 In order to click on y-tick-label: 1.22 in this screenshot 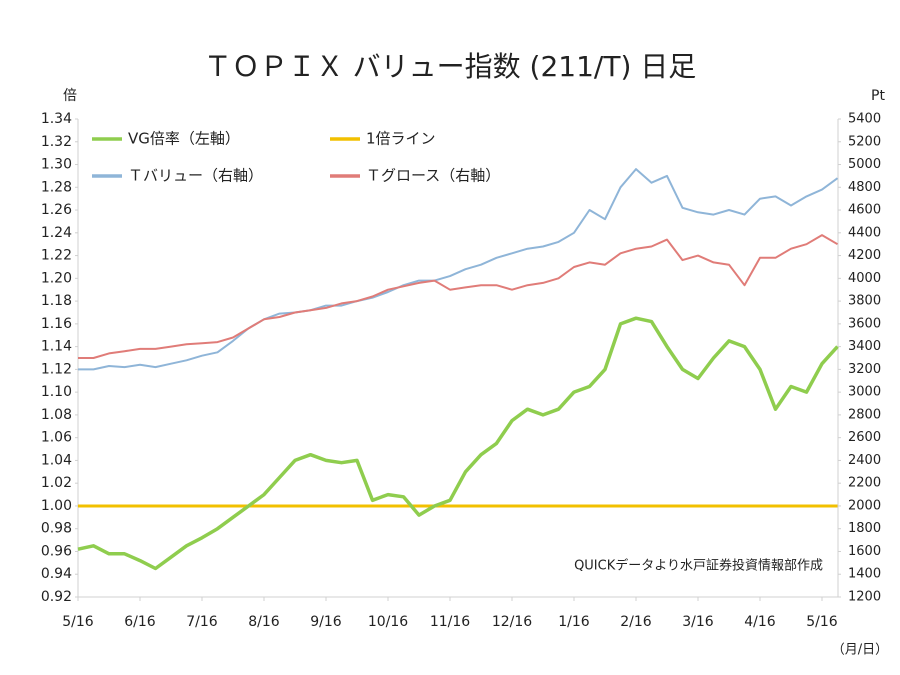, I will do `click(56, 256)`.